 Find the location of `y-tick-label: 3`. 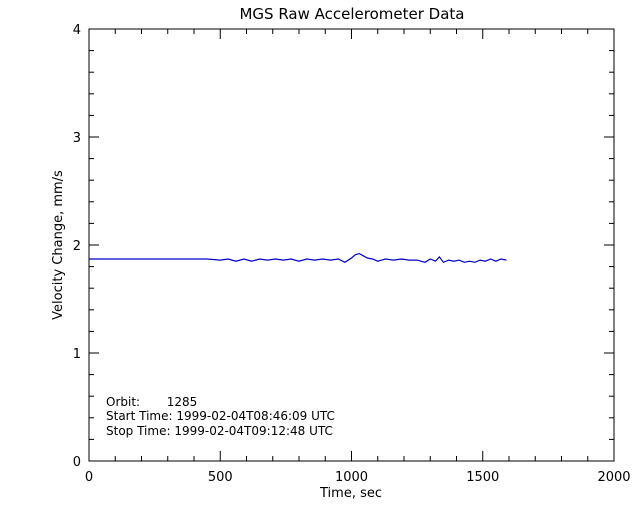

y-tick-label: 3 is located at coordinates (77, 138).